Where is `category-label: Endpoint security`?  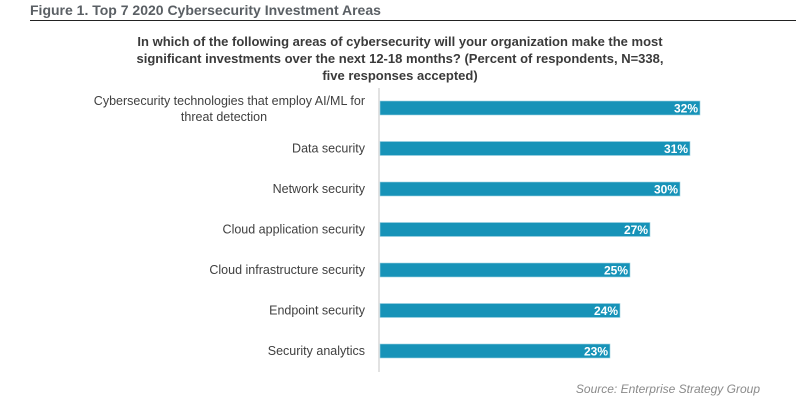
category-label: Endpoint security is located at coordinates (317, 311).